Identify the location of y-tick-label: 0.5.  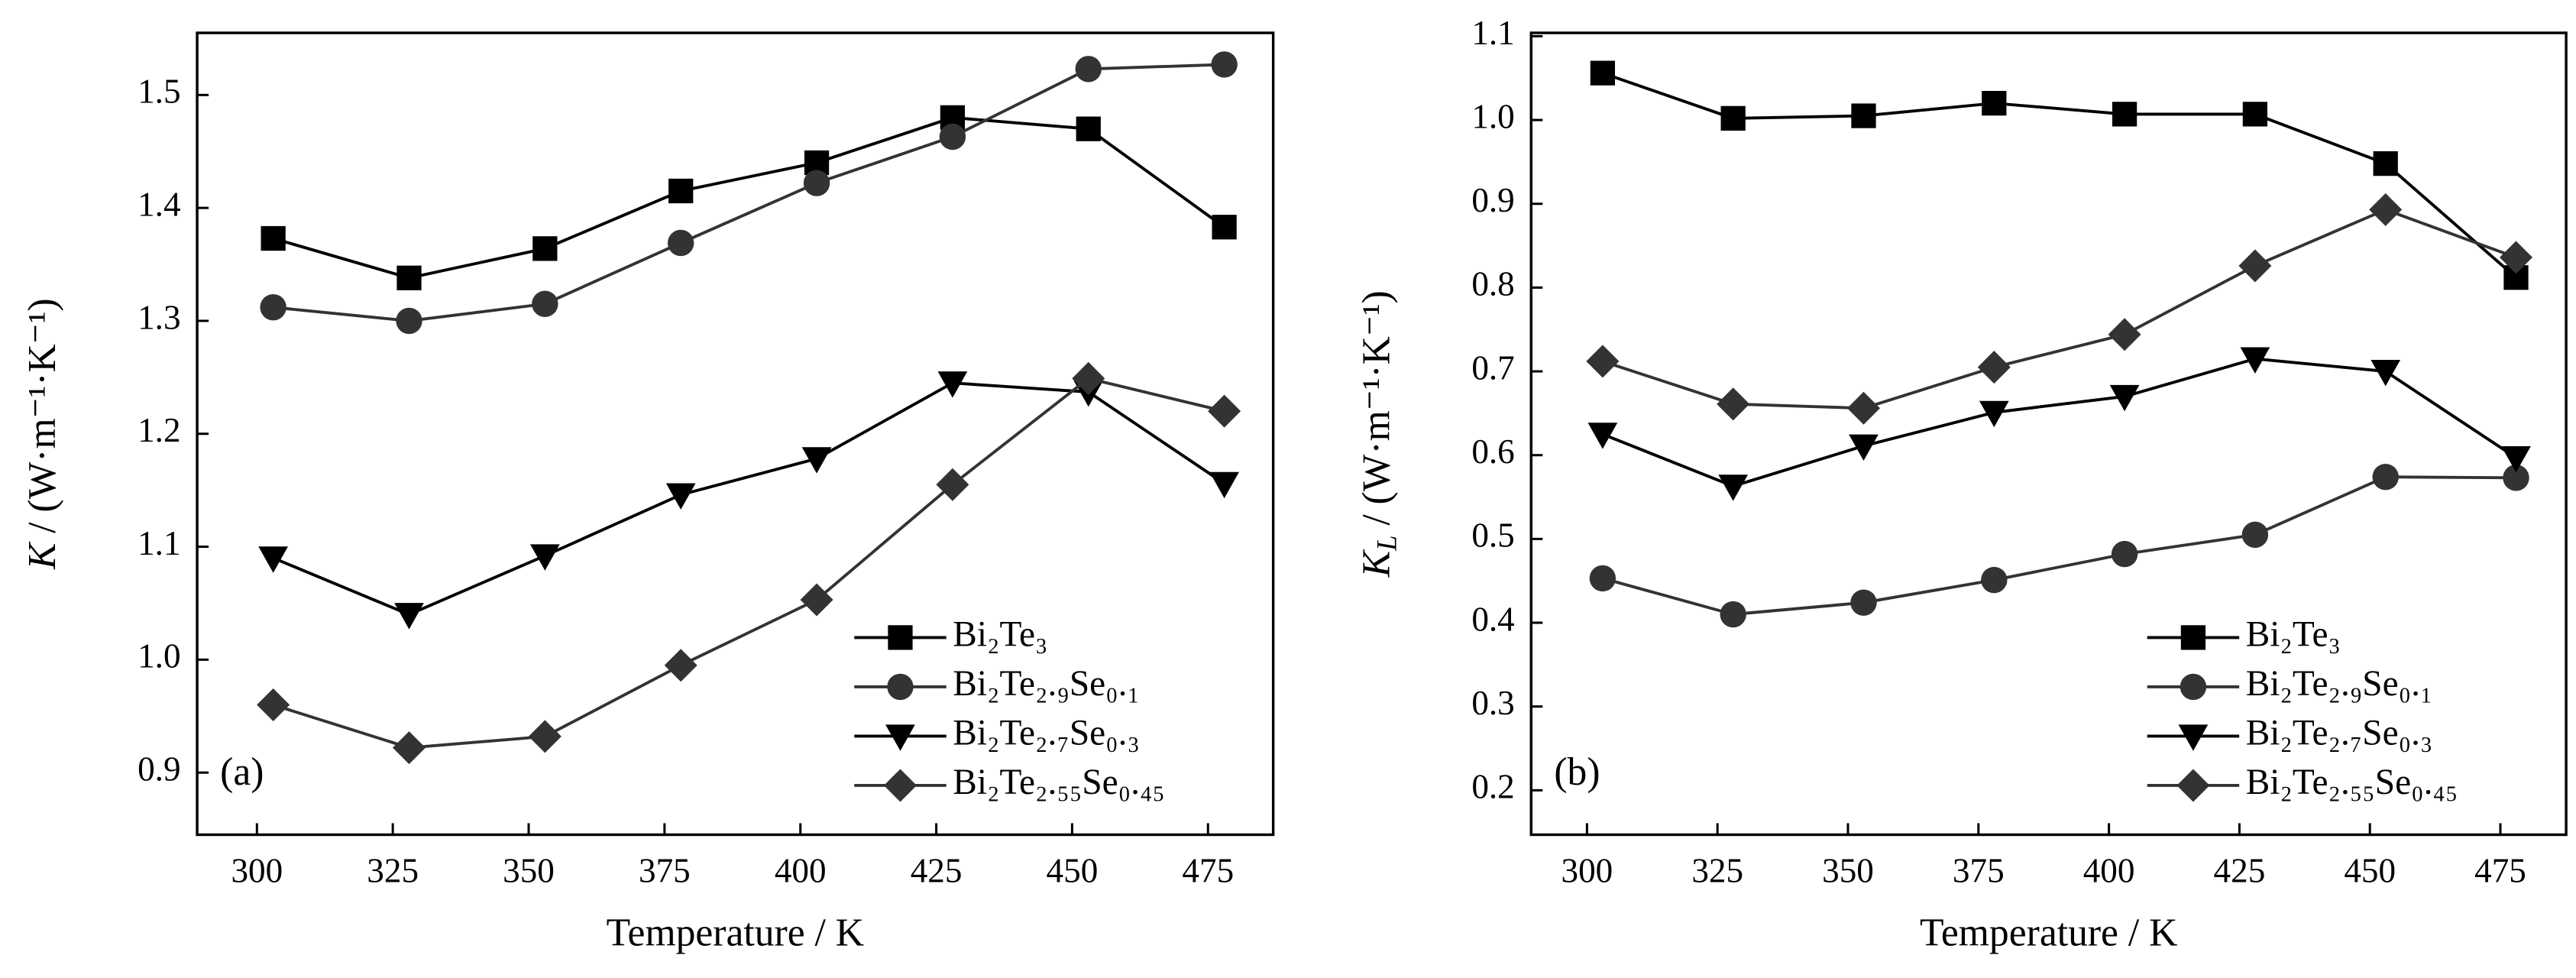
(1492, 536).